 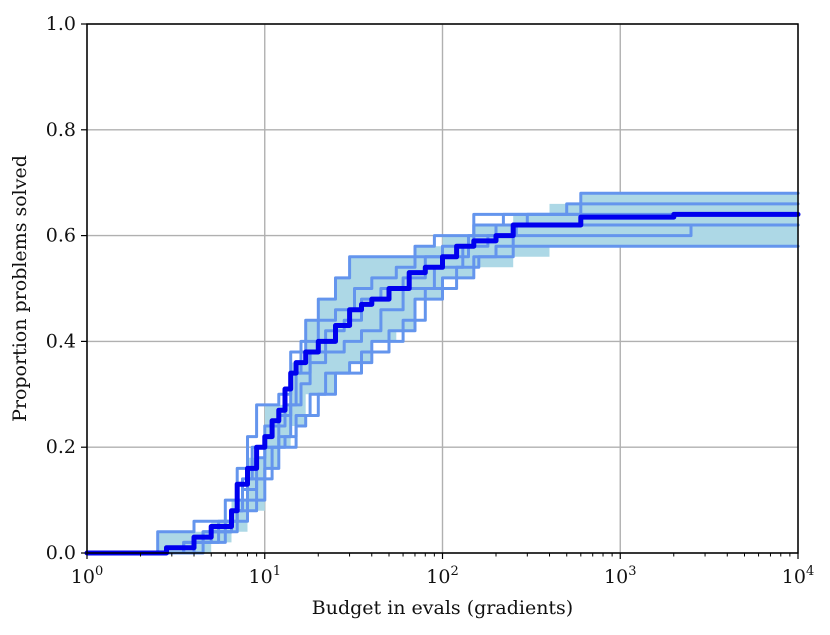 I want to click on x-tick-label: 10², so click(x=442, y=576).